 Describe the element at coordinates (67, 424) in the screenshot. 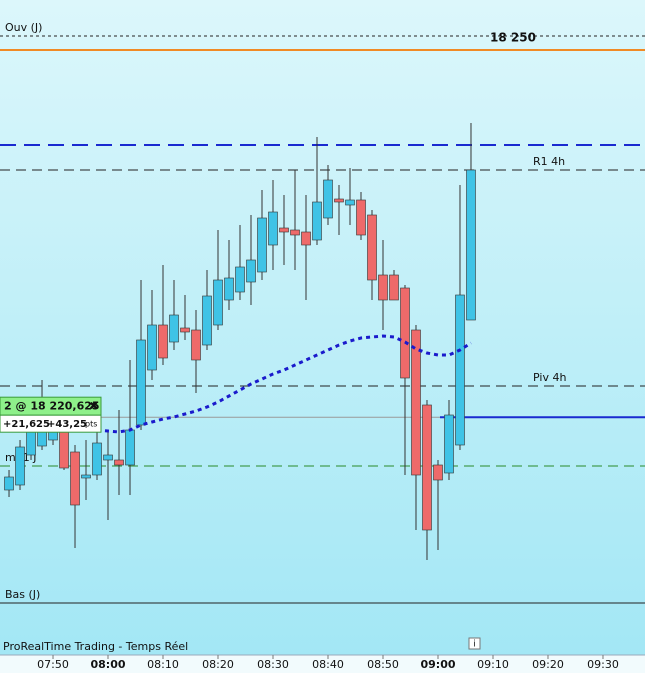

I see `position-points: +43,25` at that location.